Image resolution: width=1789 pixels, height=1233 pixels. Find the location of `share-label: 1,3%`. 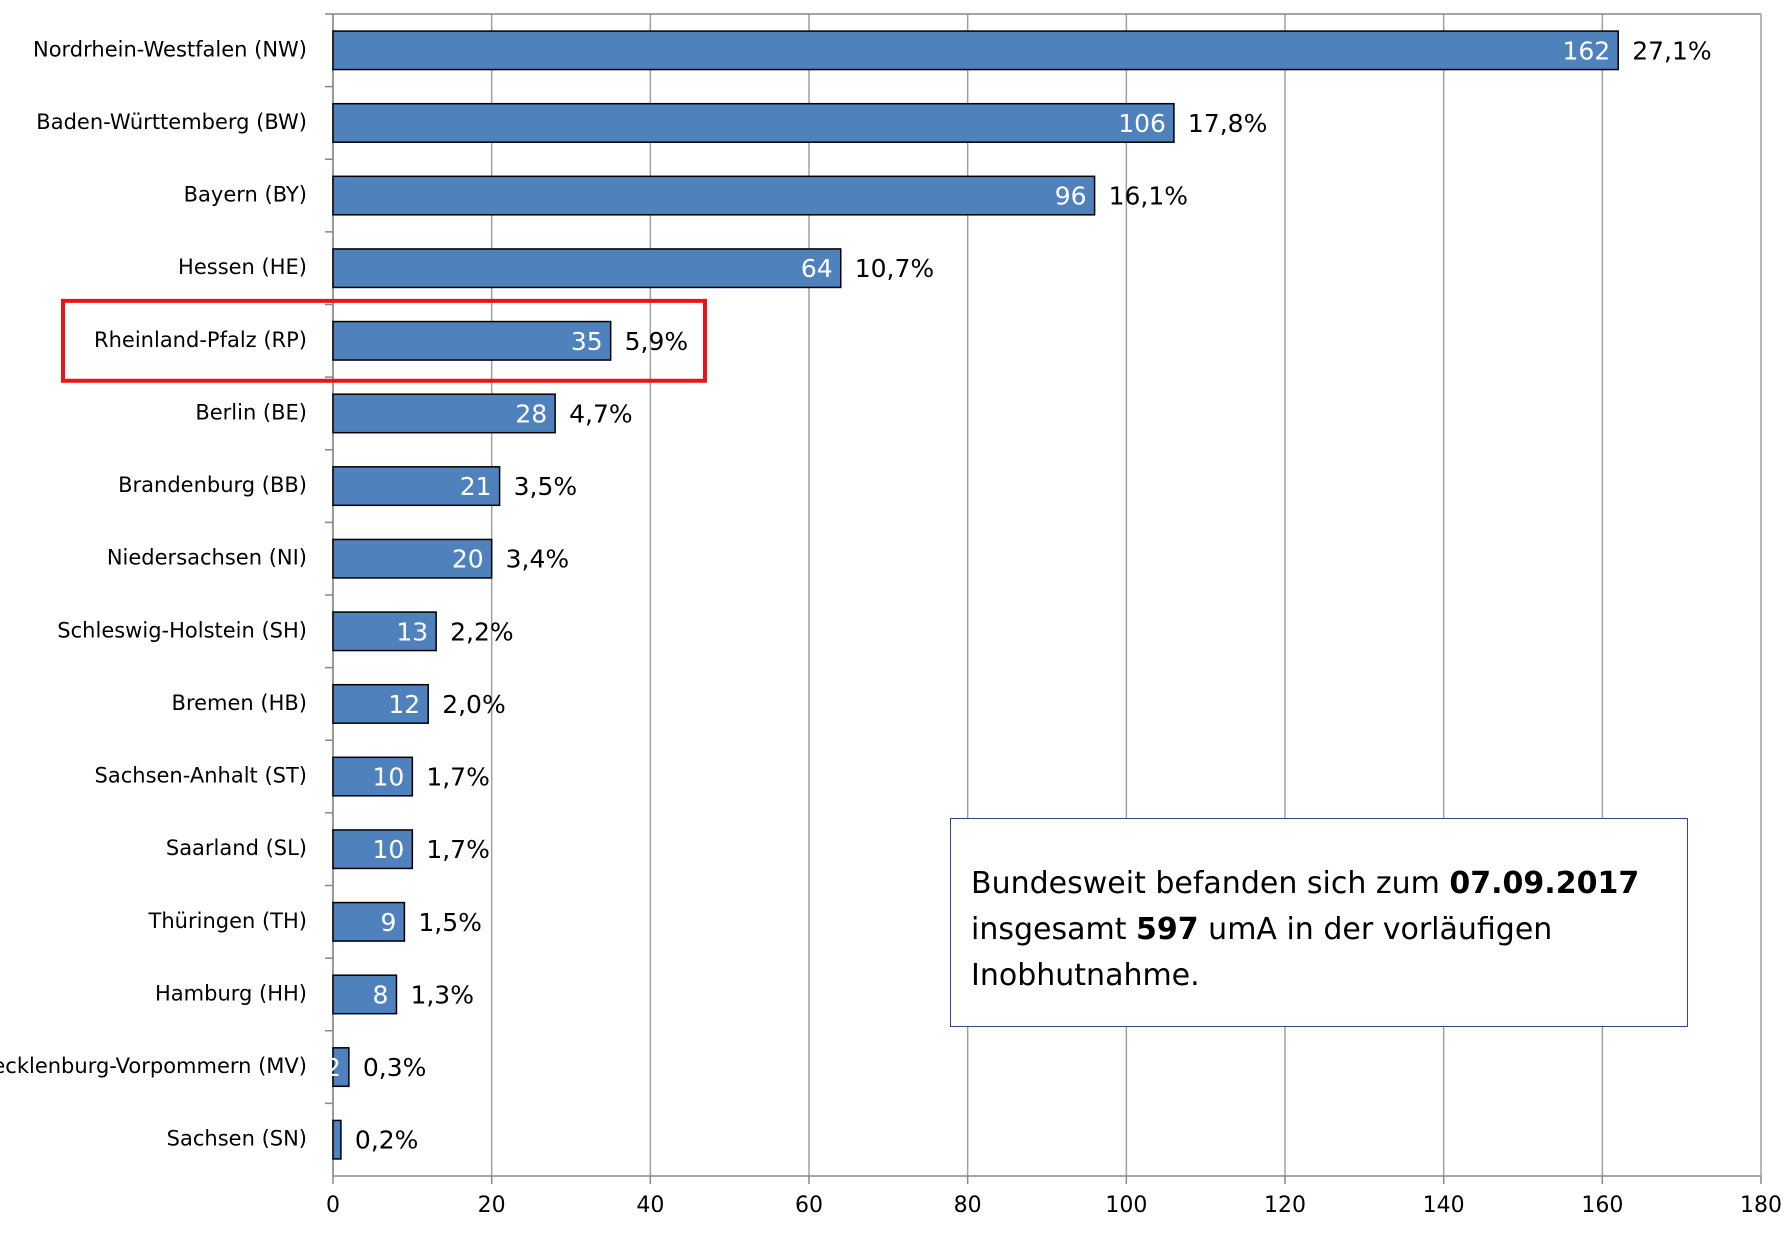

share-label: 1,3% is located at coordinates (442, 994).